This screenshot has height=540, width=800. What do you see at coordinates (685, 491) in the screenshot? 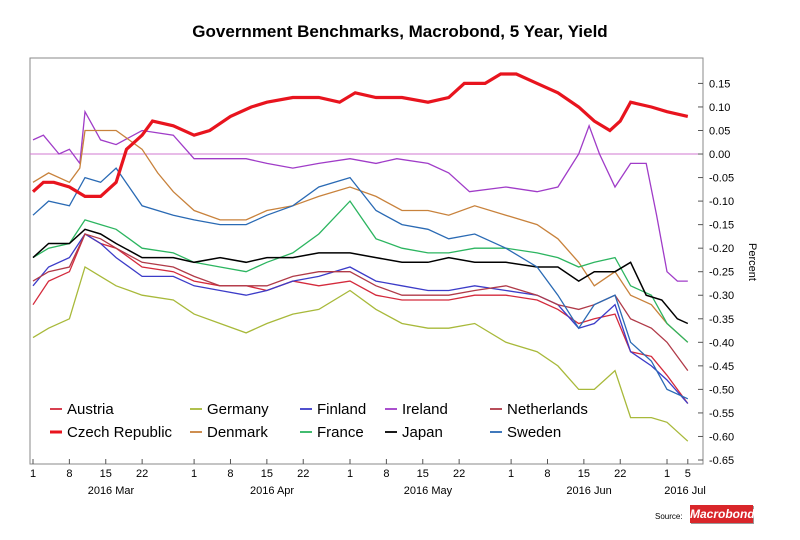
I see `month-label: 2016 Jul` at bounding box center [685, 491].